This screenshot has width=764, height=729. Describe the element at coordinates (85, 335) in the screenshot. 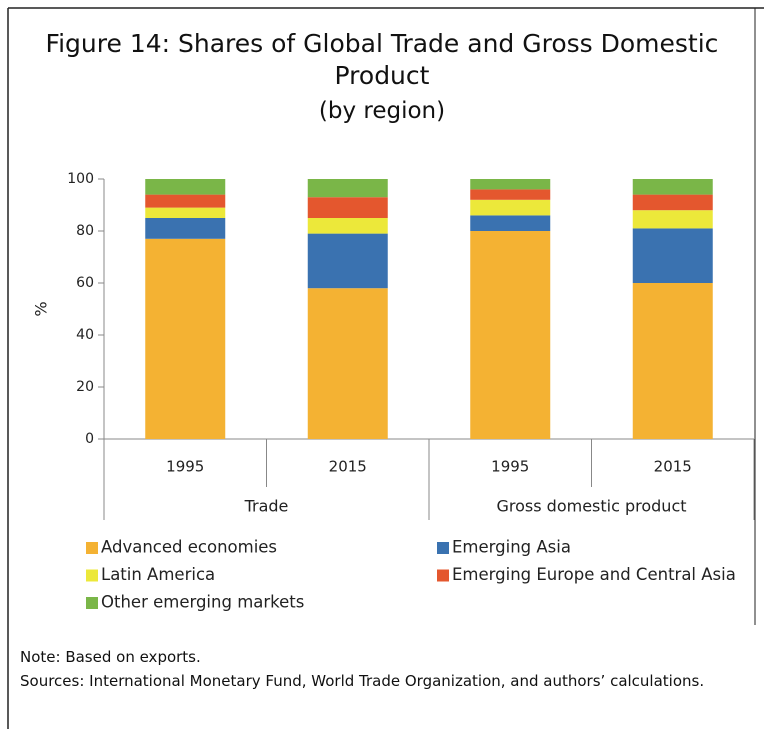

I see `y-tick-label: 40` at that location.